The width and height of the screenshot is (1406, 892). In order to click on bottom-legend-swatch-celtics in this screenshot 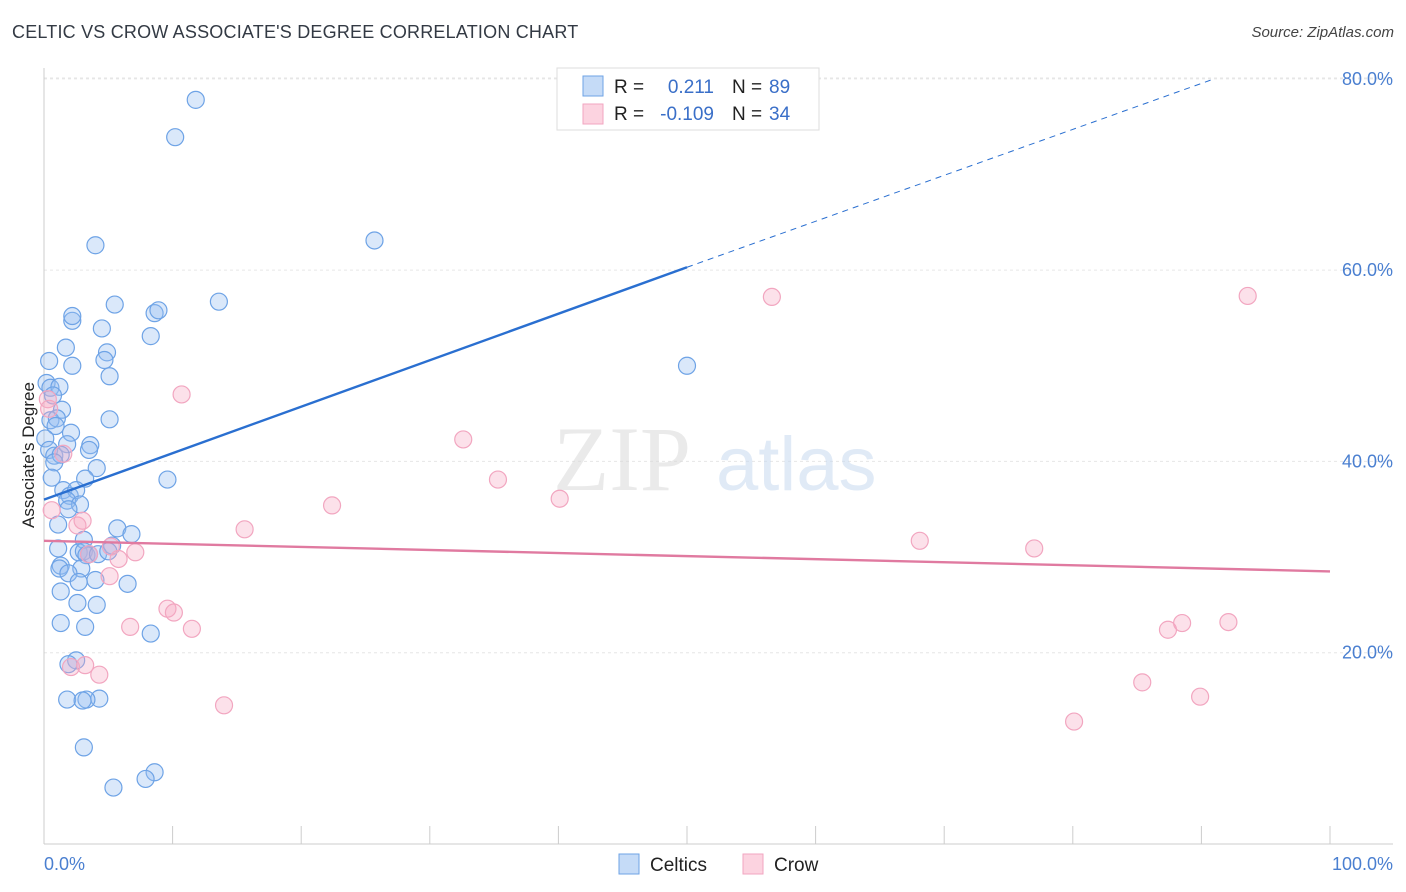, I will do `click(629, 864)`.